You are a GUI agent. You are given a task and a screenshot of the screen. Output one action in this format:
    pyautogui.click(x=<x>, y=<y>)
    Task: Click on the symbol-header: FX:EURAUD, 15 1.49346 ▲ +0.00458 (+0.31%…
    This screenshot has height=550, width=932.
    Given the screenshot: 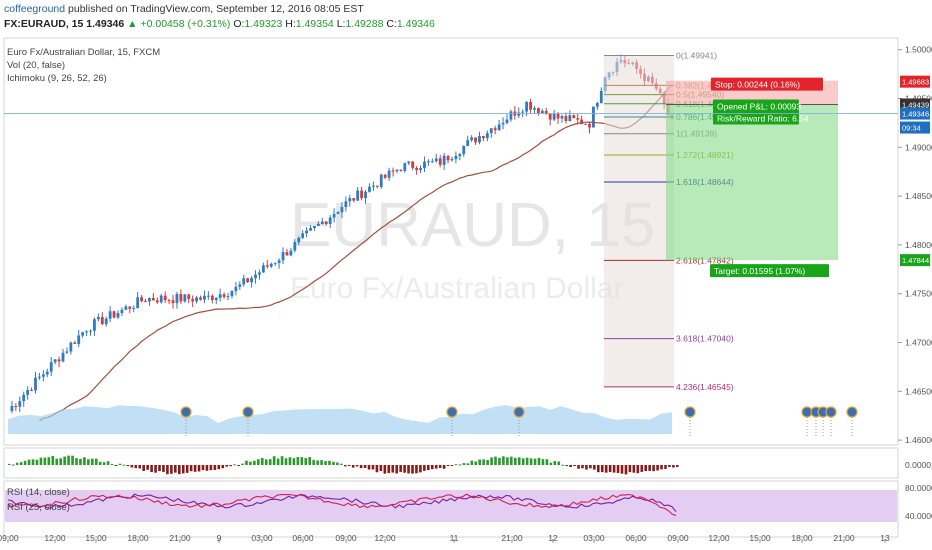 What is the action you would take?
    pyautogui.click(x=219, y=24)
    